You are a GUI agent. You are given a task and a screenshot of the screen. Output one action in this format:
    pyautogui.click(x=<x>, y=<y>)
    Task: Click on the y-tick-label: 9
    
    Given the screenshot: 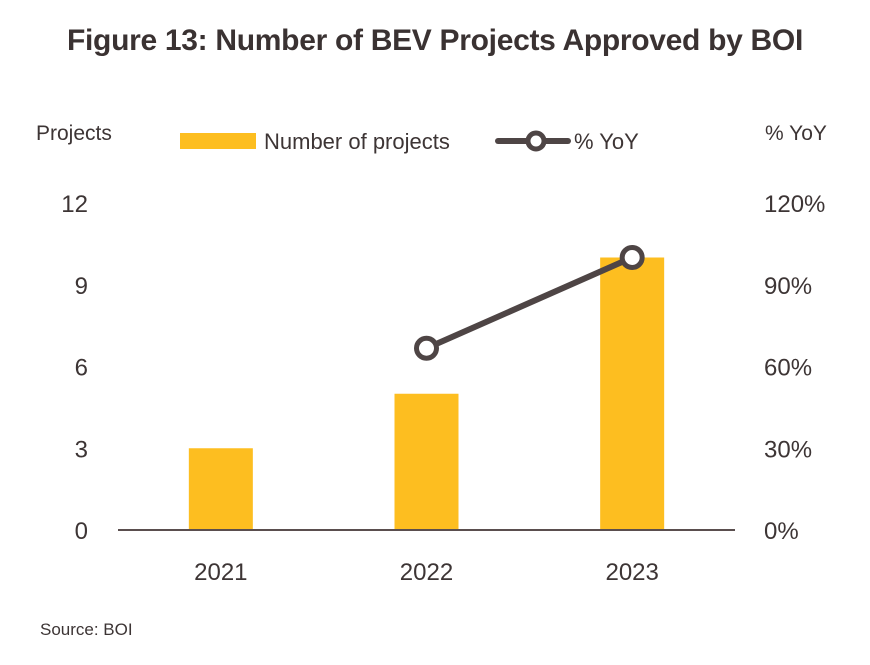 What is the action you would take?
    pyautogui.click(x=81, y=286)
    